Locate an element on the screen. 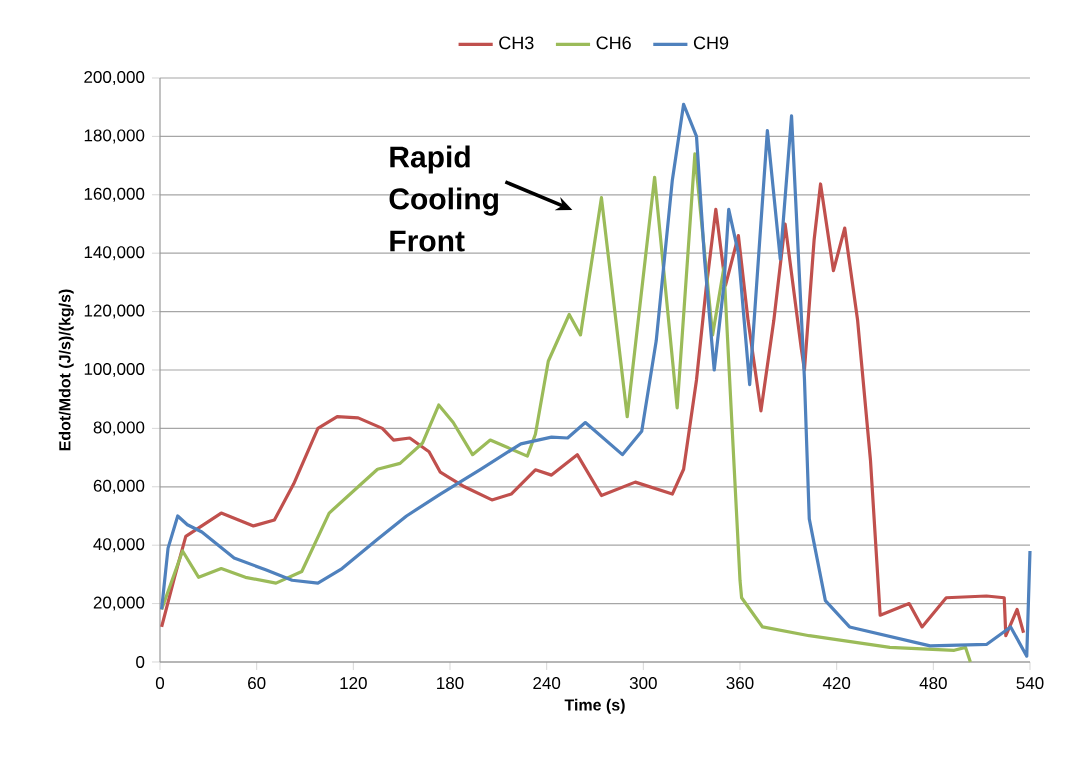 The image size is (1072, 758). x-tick-label: 360 is located at coordinates (740, 683).